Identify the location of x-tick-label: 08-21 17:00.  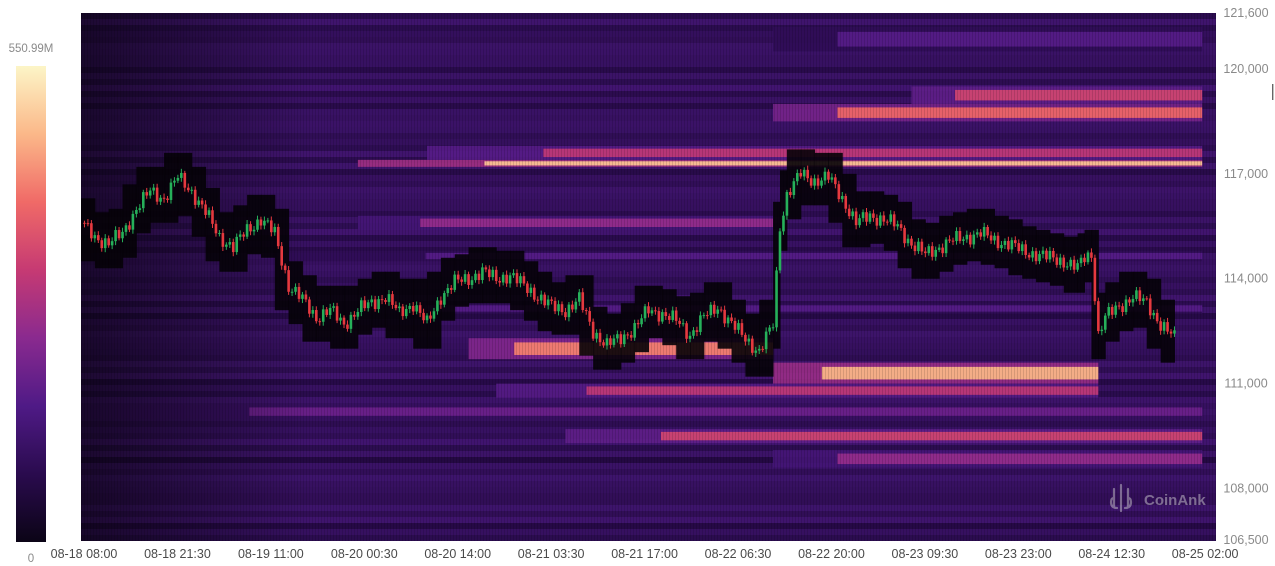
(644, 554).